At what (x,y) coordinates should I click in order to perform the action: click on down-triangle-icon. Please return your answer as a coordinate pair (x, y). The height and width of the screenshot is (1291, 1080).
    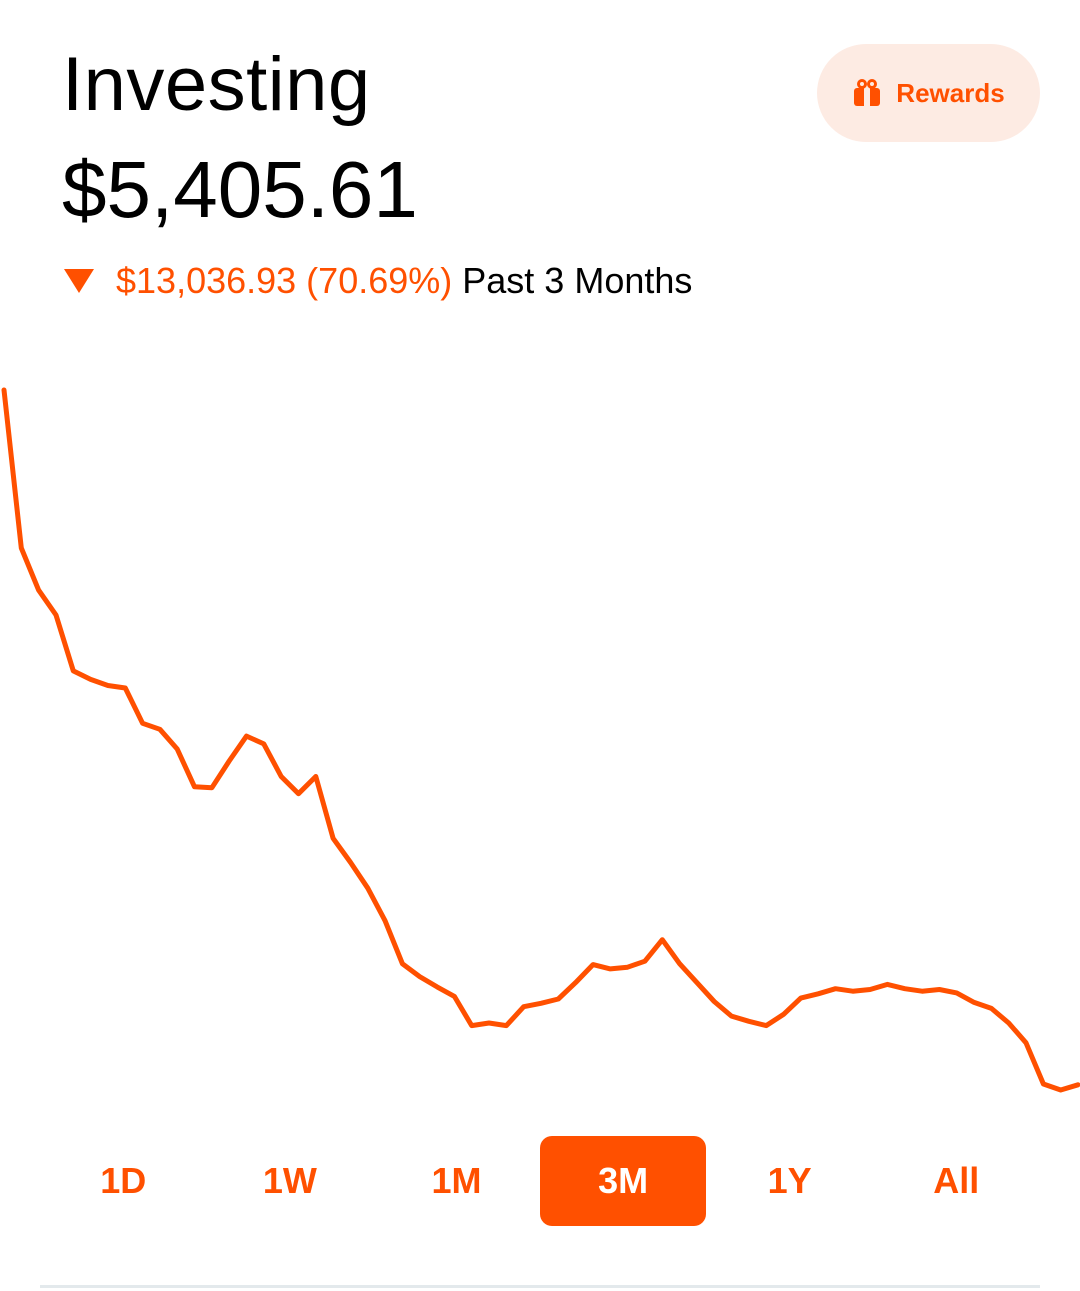
    Looking at the image, I should click on (79, 281).